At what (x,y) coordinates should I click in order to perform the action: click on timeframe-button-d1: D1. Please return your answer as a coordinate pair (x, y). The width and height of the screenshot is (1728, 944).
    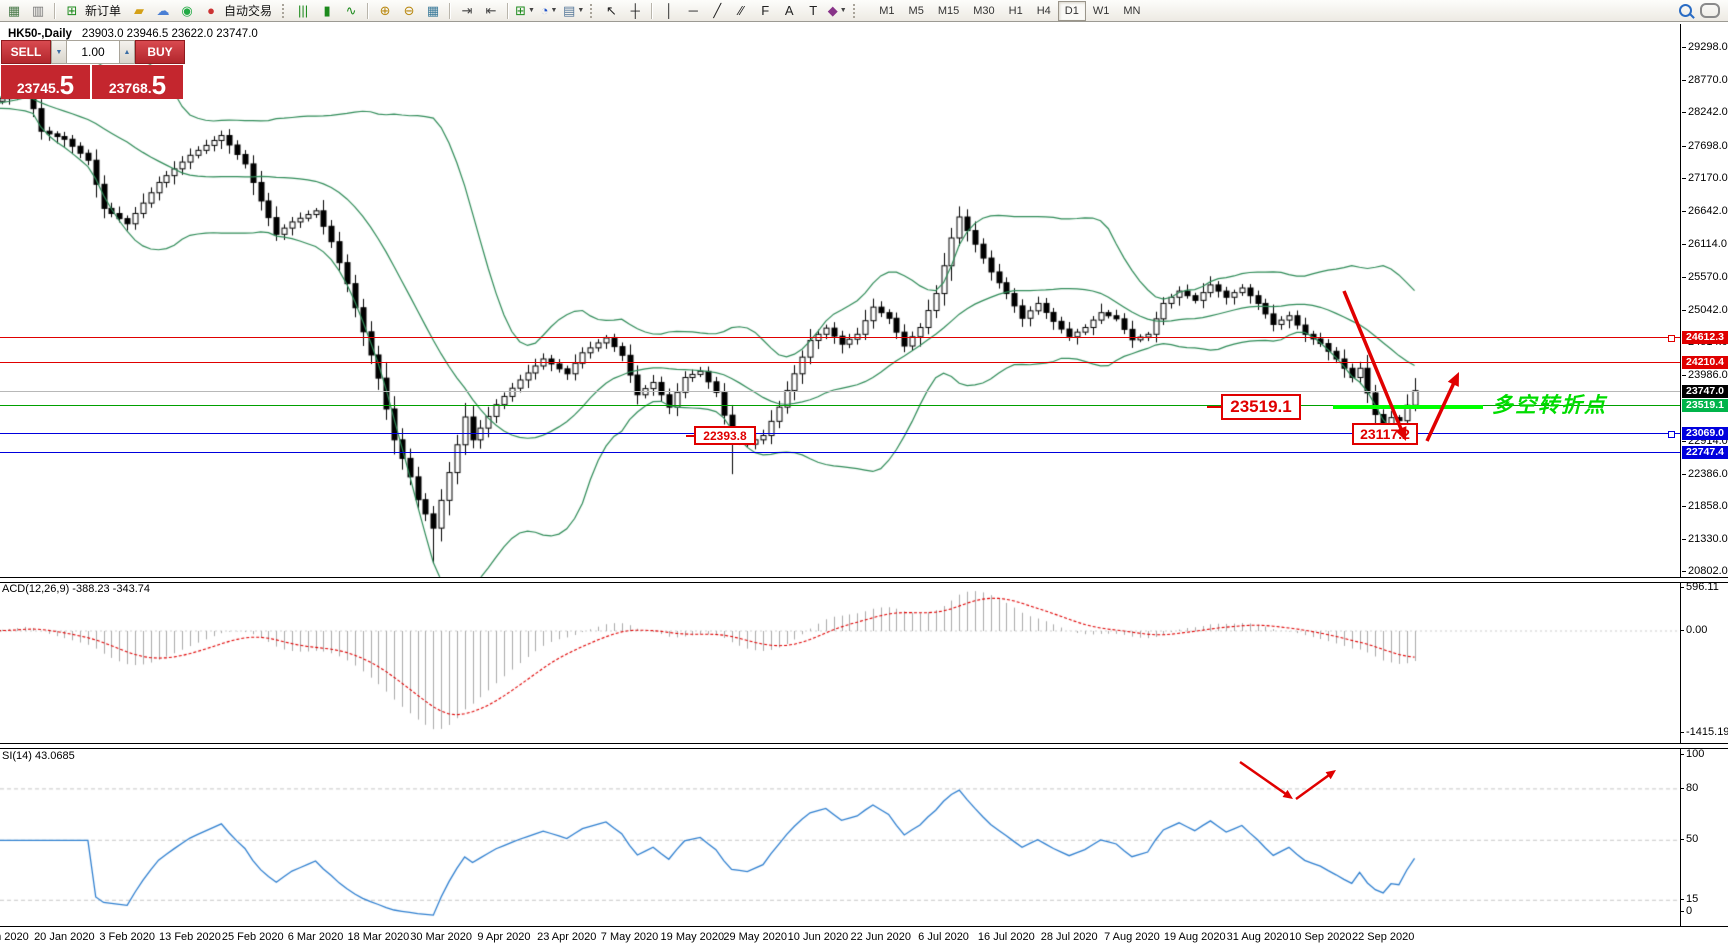
    Looking at the image, I should click on (1071, 10).